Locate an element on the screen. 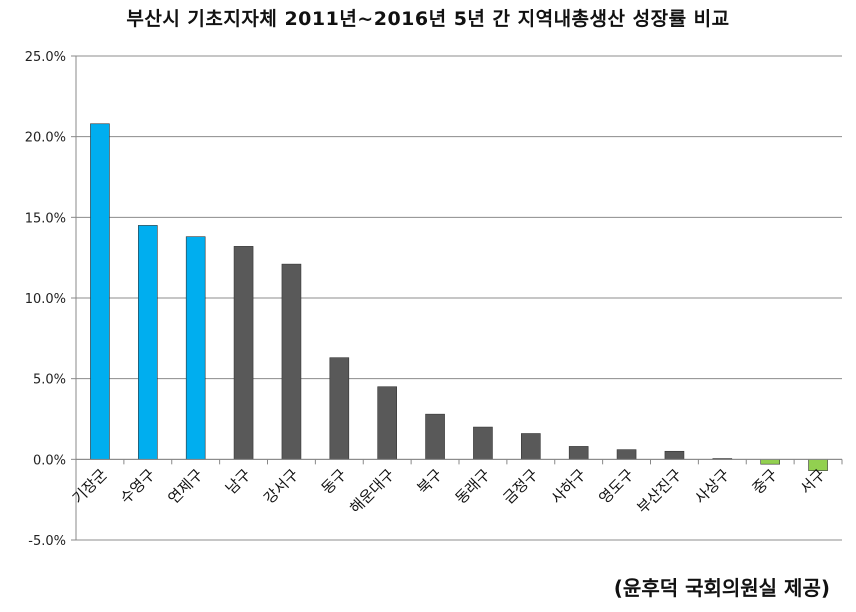  x-tick-label: 부산진구 is located at coordinates (660, 491).